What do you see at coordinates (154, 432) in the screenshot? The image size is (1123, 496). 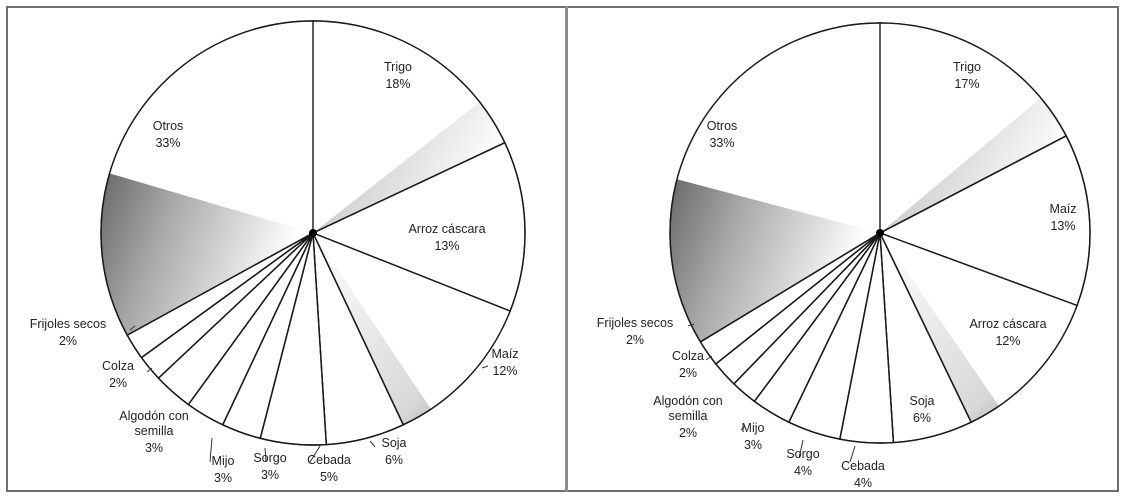 I see `slice-label: Algodón con semilla 3%` at bounding box center [154, 432].